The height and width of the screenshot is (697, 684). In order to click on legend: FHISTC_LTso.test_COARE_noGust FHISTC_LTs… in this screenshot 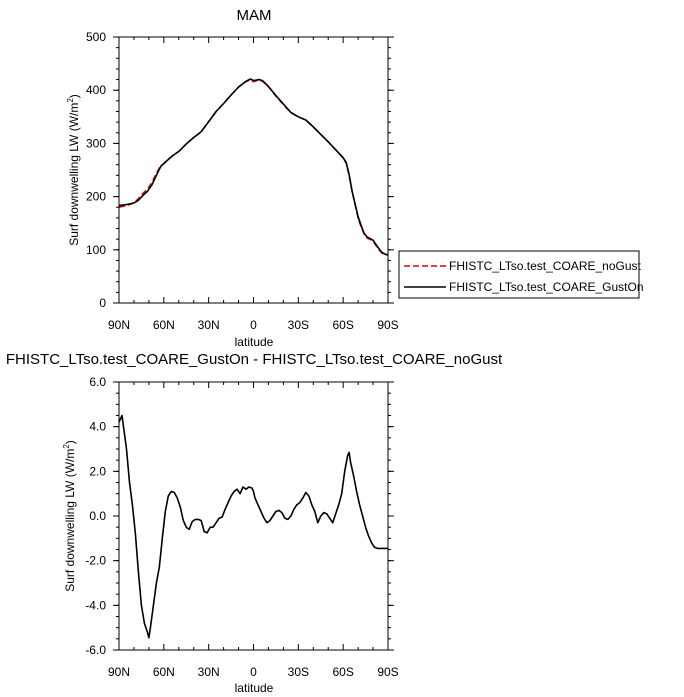, I will do `click(521, 274)`.